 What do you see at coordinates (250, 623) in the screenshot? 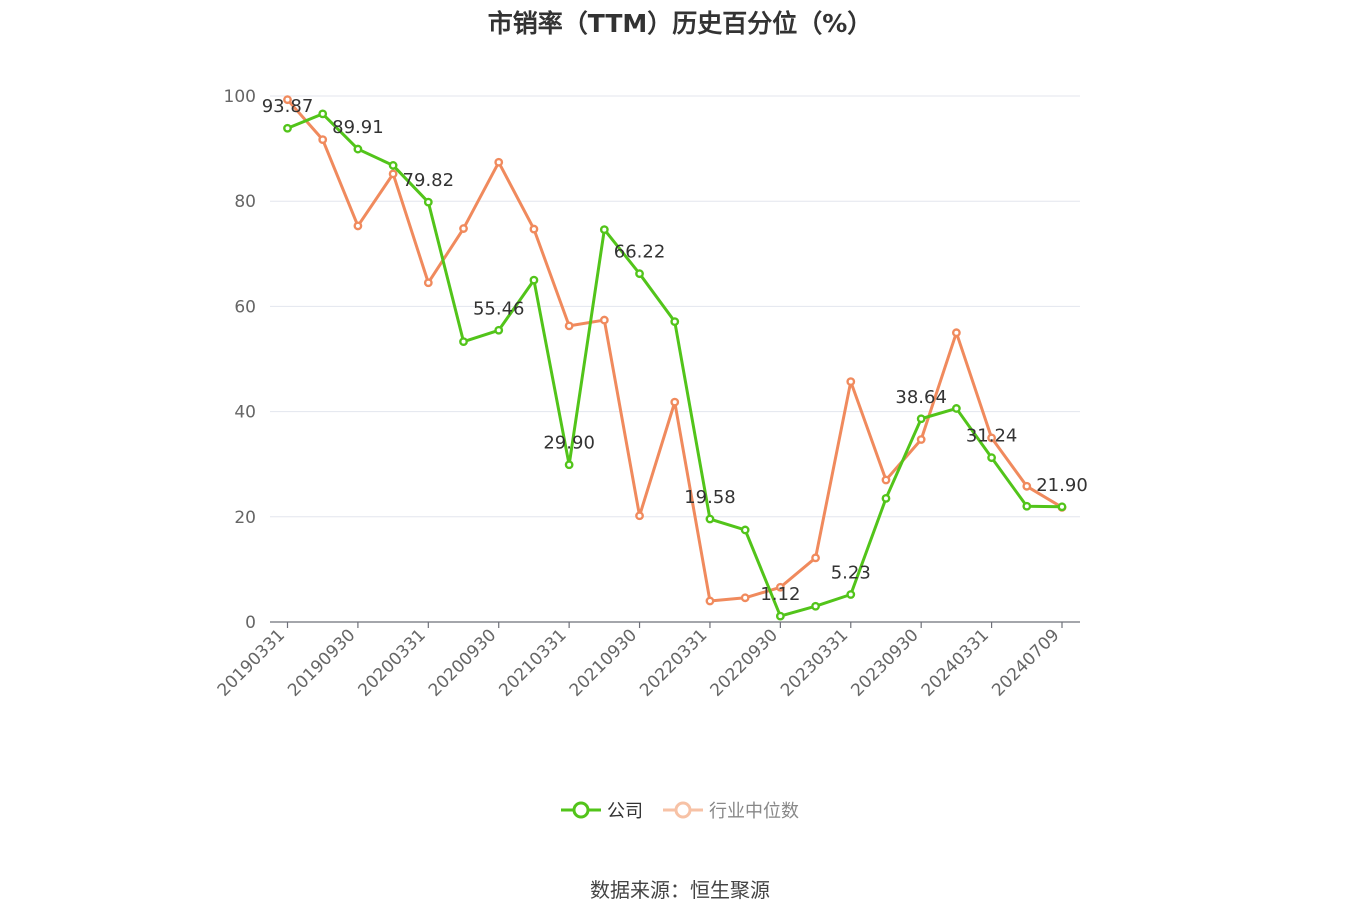
I see `y-tick-label: 0` at bounding box center [250, 623].